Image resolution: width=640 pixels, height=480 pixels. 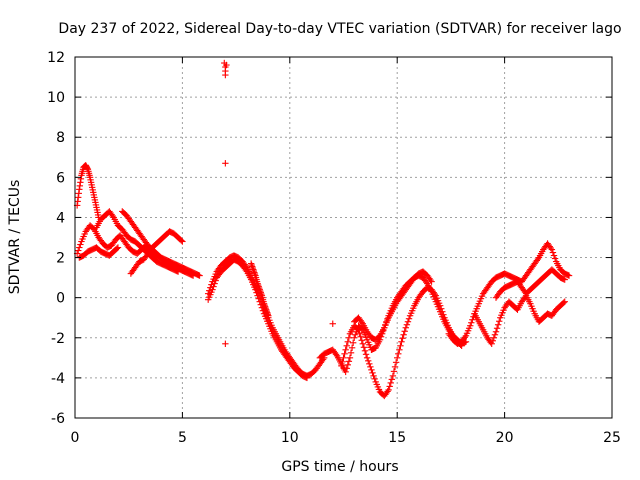 What do you see at coordinates (182, 438) in the screenshot?
I see `x-tick-label: 5` at bounding box center [182, 438].